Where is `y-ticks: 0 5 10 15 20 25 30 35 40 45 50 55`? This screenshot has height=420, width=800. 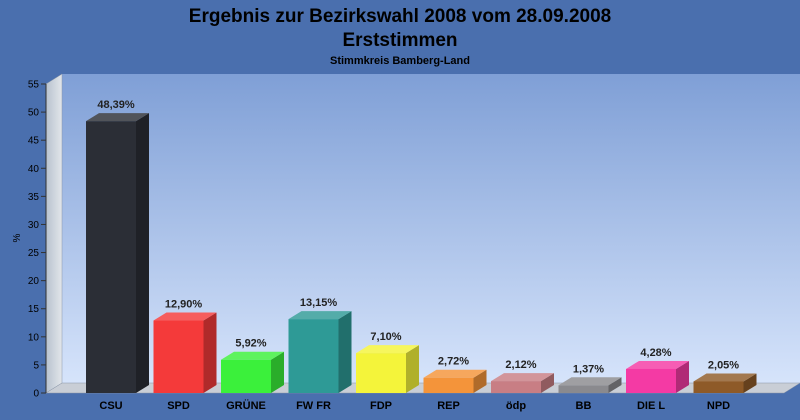 y-ticks: 0 5 10 15 20 25 30 35 40 45 50 55 is located at coordinates (37, 240).